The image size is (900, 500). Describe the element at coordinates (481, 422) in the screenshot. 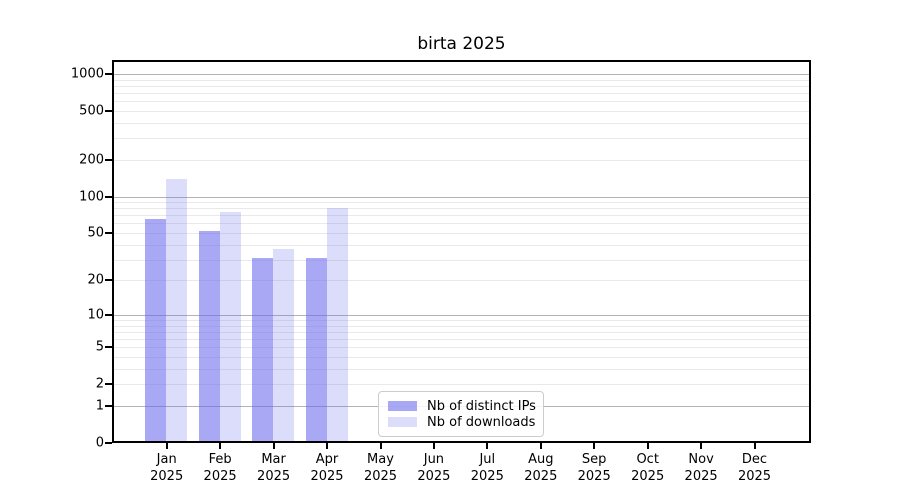

I see `legend-label: Nb of downloads` at that location.